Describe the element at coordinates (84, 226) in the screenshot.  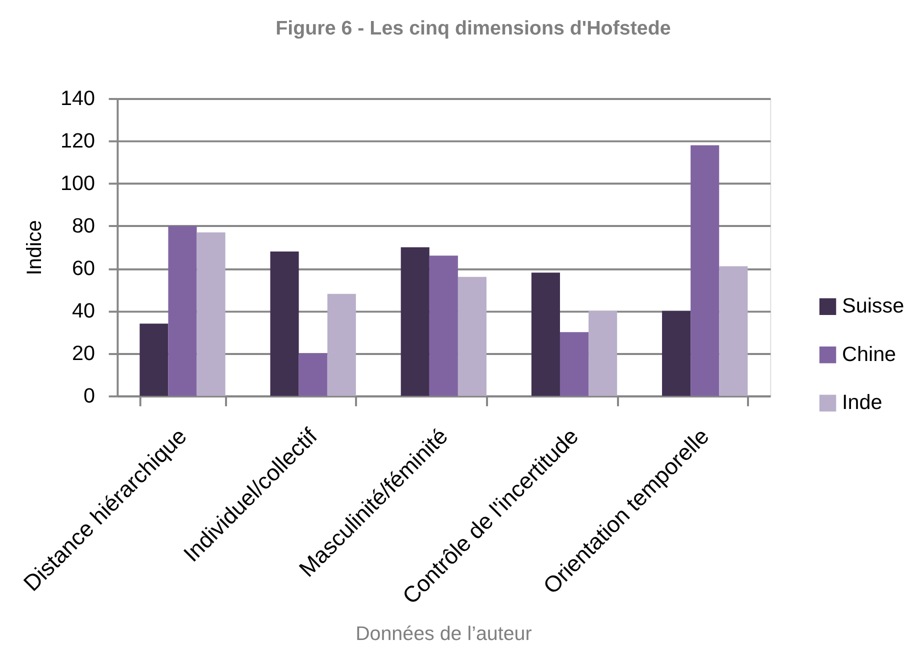
I see `y-tick-label: 80` at that location.